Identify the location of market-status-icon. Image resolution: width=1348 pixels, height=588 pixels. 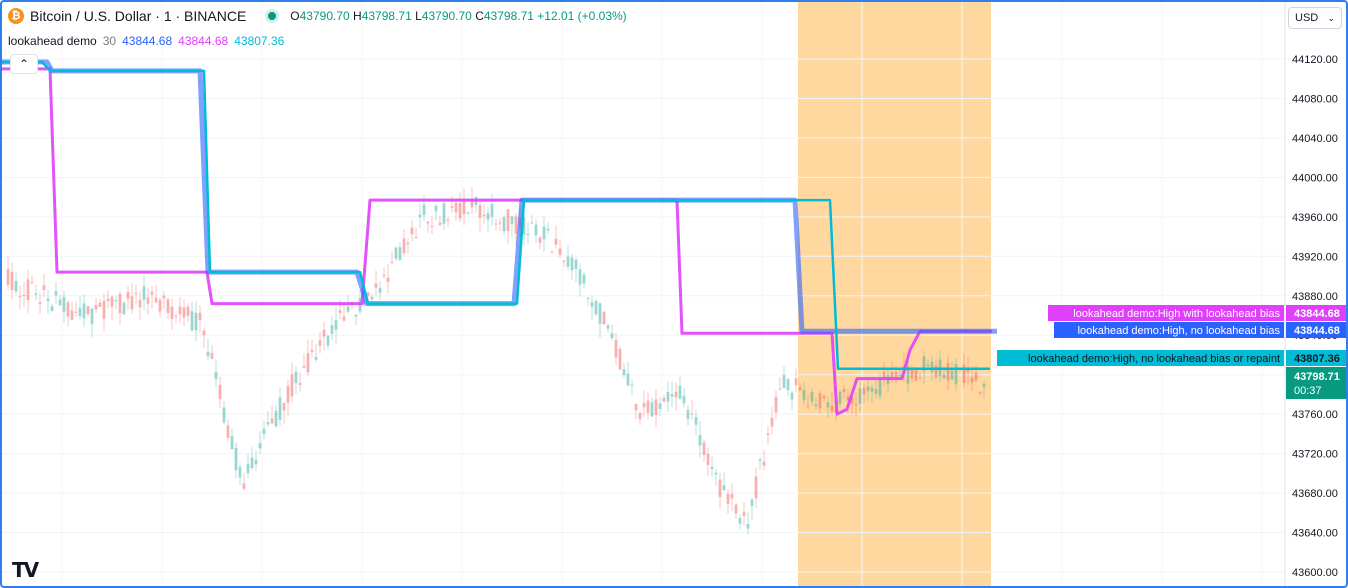
(272, 16).